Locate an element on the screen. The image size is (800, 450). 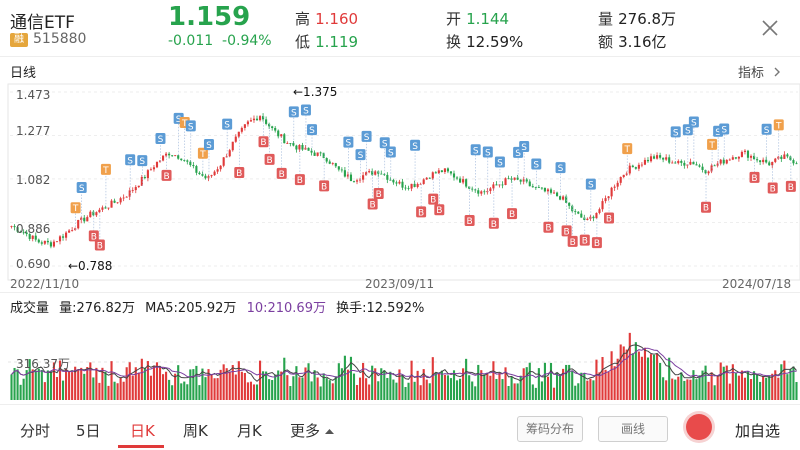
signal-badge-s is located at coordinates (560, 168).